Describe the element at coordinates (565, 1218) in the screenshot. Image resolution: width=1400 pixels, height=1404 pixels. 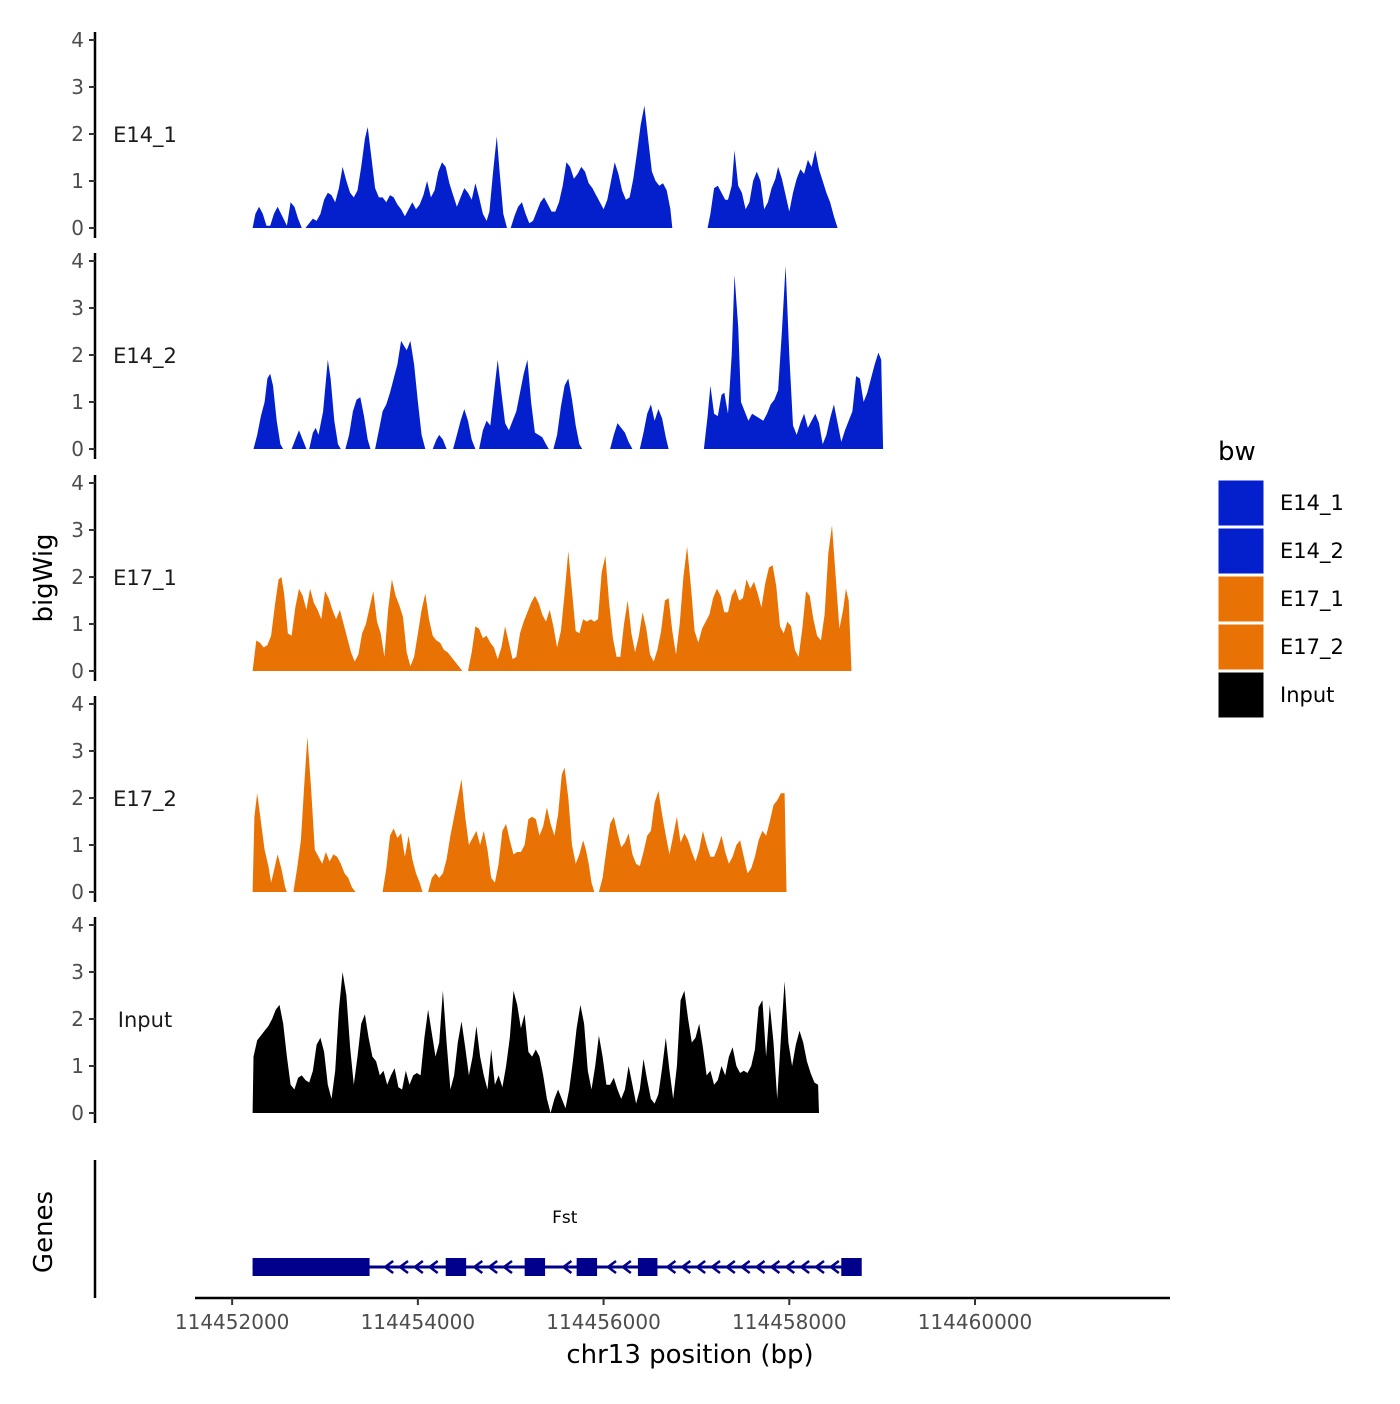
I see `gene-name-label: Fst` at that location.